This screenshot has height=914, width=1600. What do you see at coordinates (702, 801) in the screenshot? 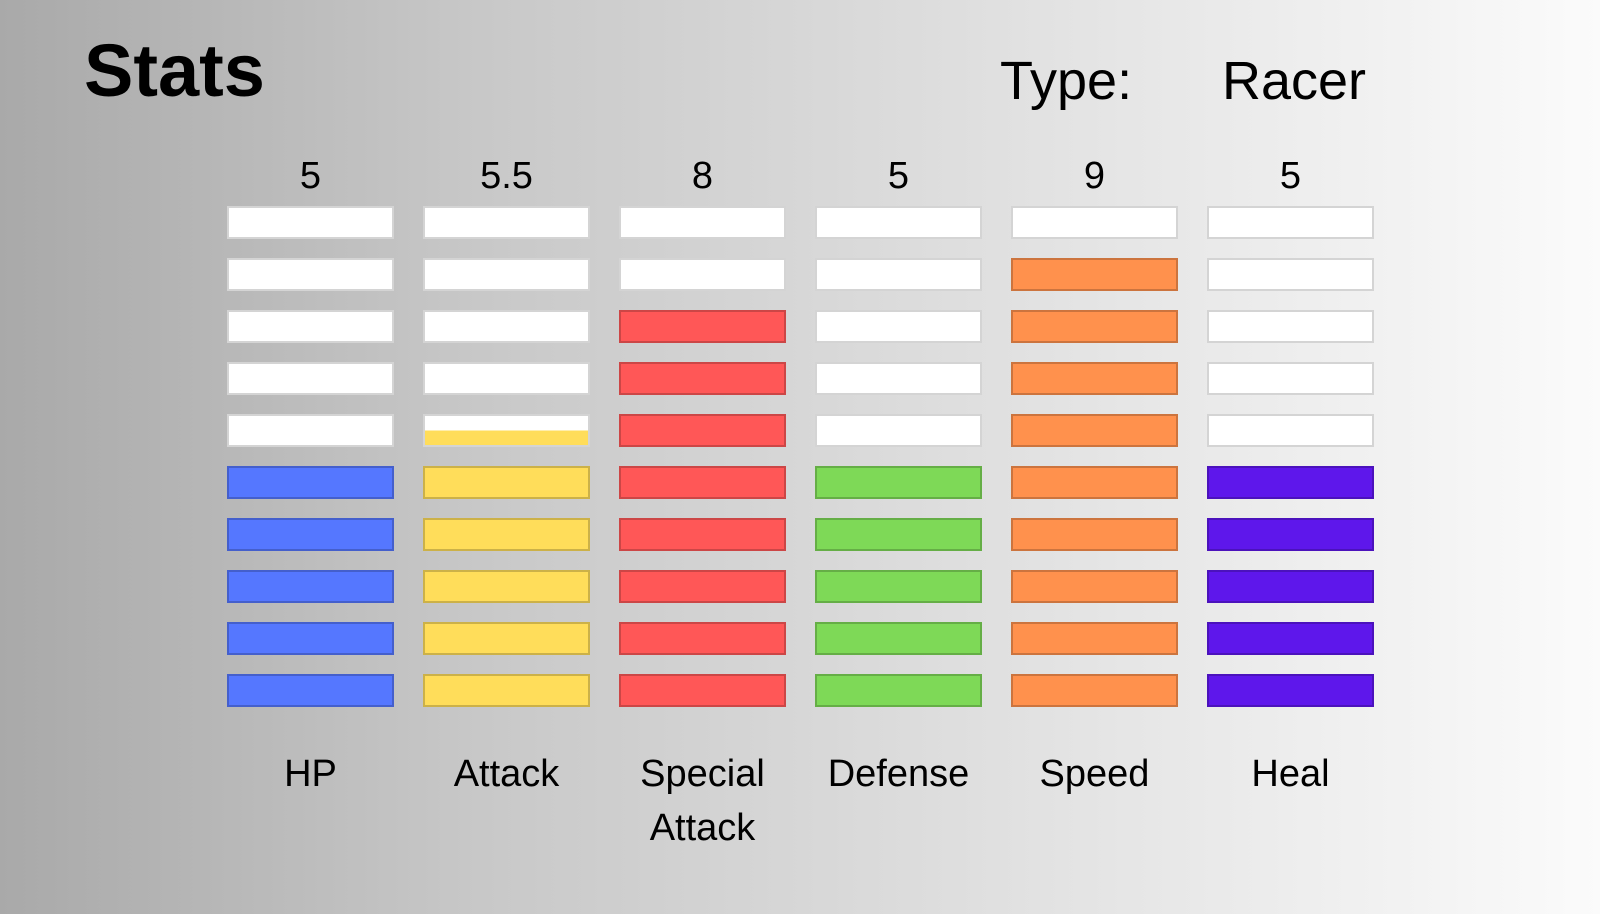
I see `special-attack-label: Special Attack` at bounding box center [702, 801].